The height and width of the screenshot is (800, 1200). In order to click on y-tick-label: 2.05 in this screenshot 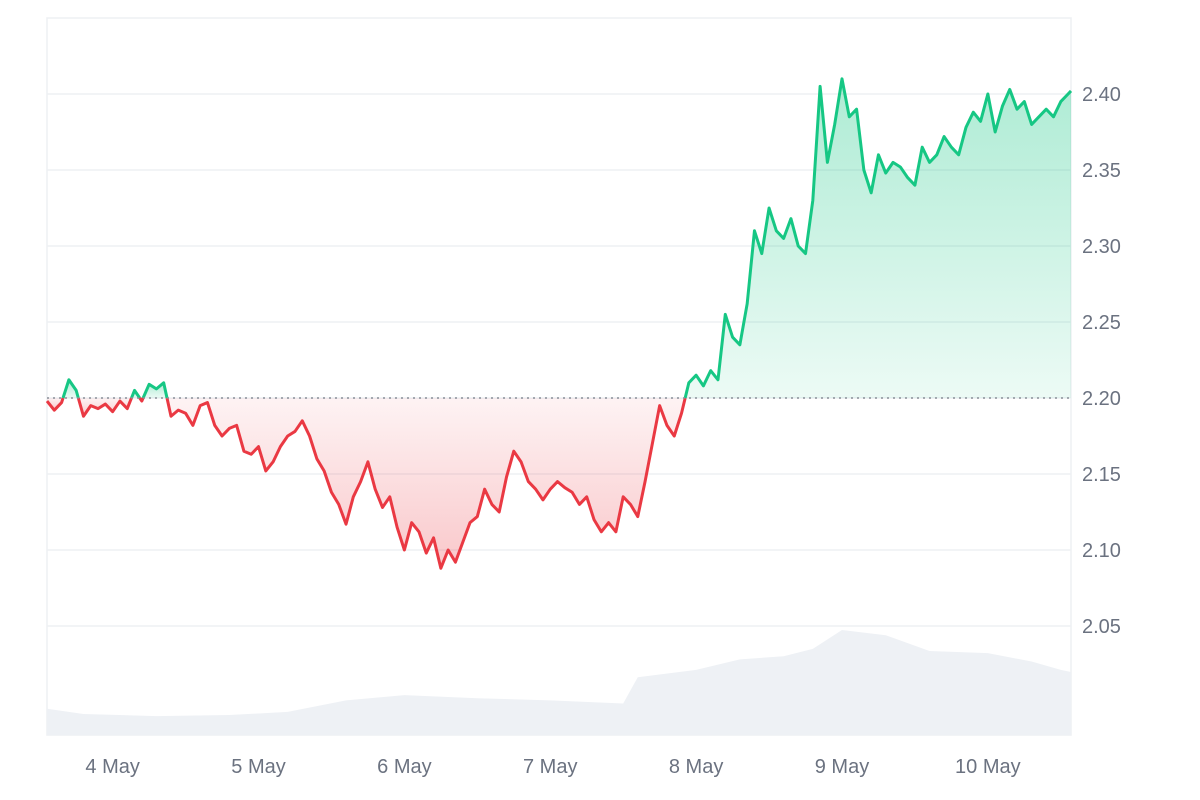, I will do `click(1101, 627)`.